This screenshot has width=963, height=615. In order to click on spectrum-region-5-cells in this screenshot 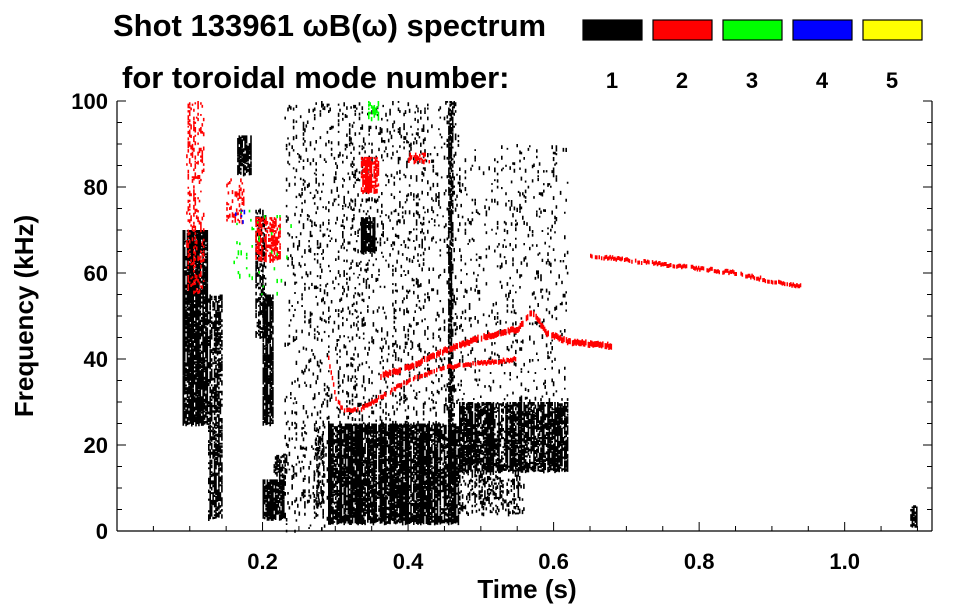, I will do `click(273, 500)`.